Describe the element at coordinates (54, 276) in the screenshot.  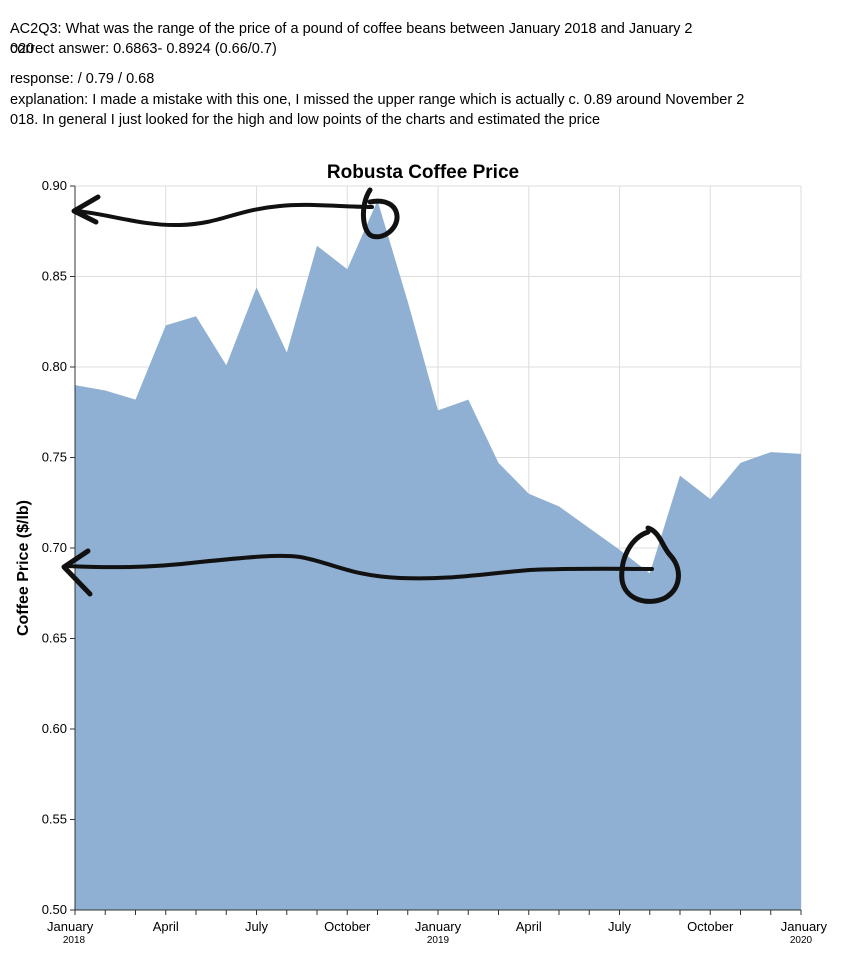
I see `y-tick-label: 0.85` at that location.